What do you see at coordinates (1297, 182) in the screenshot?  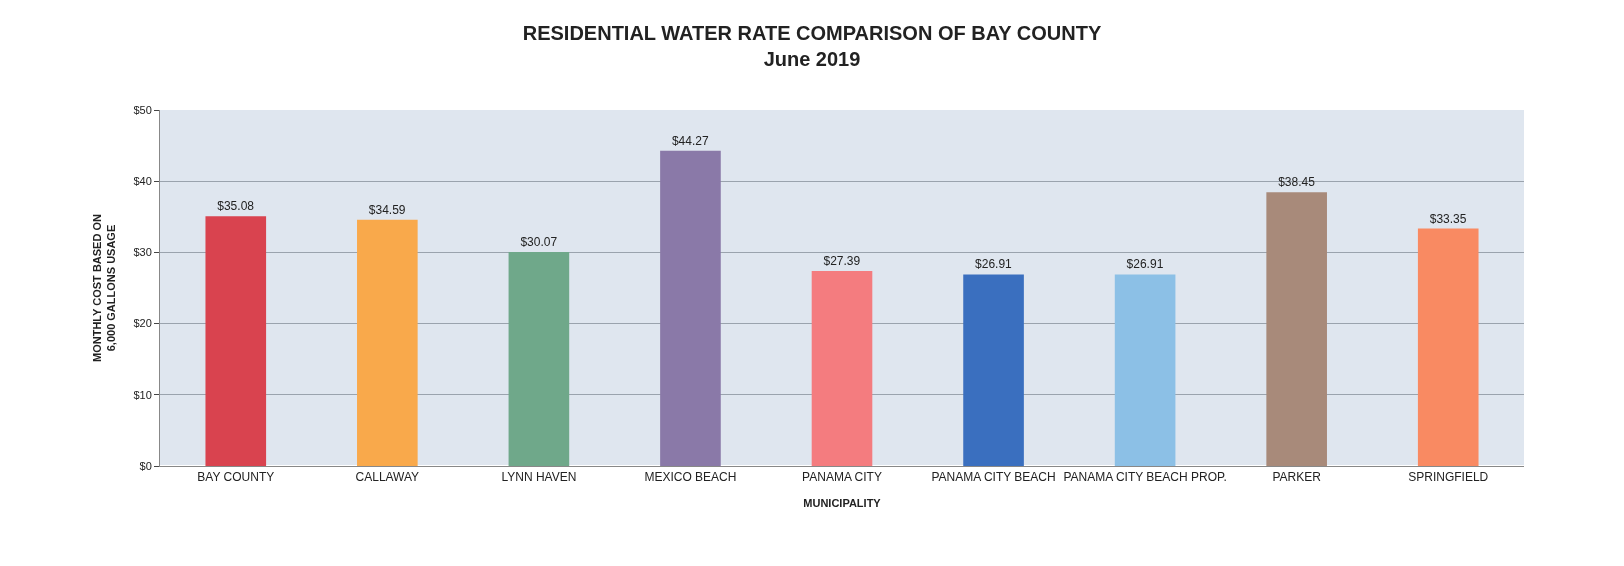 I see `data-label: $38.45` at bounding box center [1297, 182].